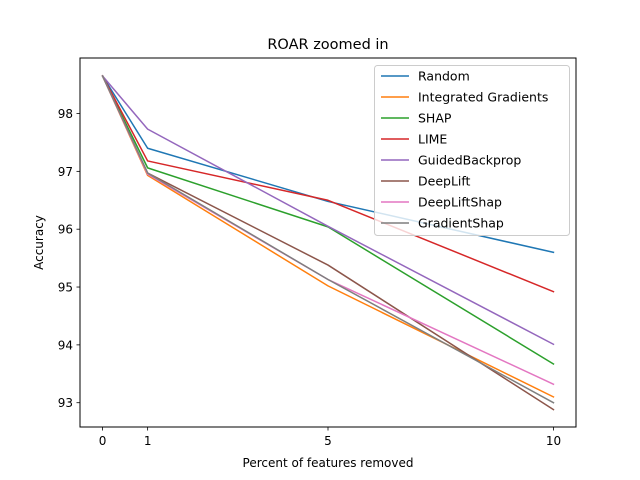 The height and width of the screenshot is (480, 640). I want to click on x-tick-label: 10, so click(553, 441).